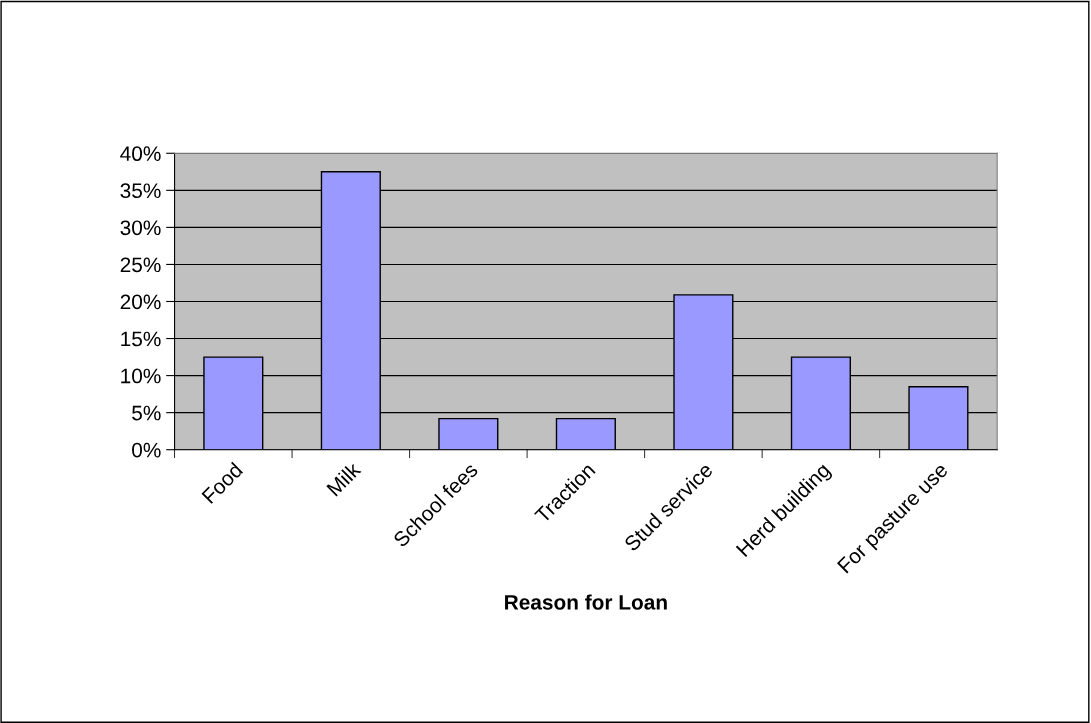  I want to click on y-tick-label: 0%, so click(146, 450).